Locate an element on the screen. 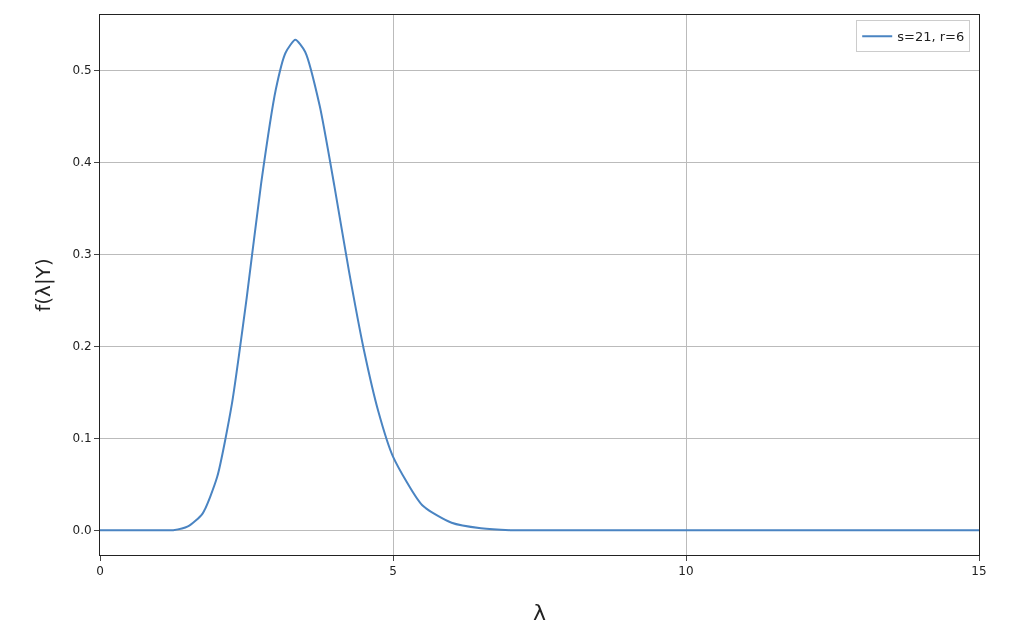  y-tick-label: 0.4 is located at coordinates (82, 162).